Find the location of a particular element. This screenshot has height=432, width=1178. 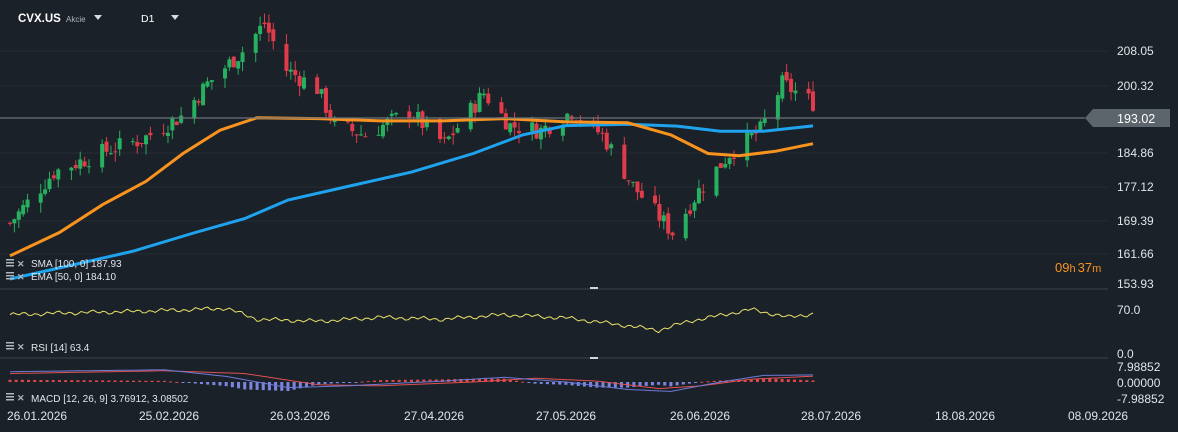

symbol-label: CVX.US is located at coordinates (39, 19).